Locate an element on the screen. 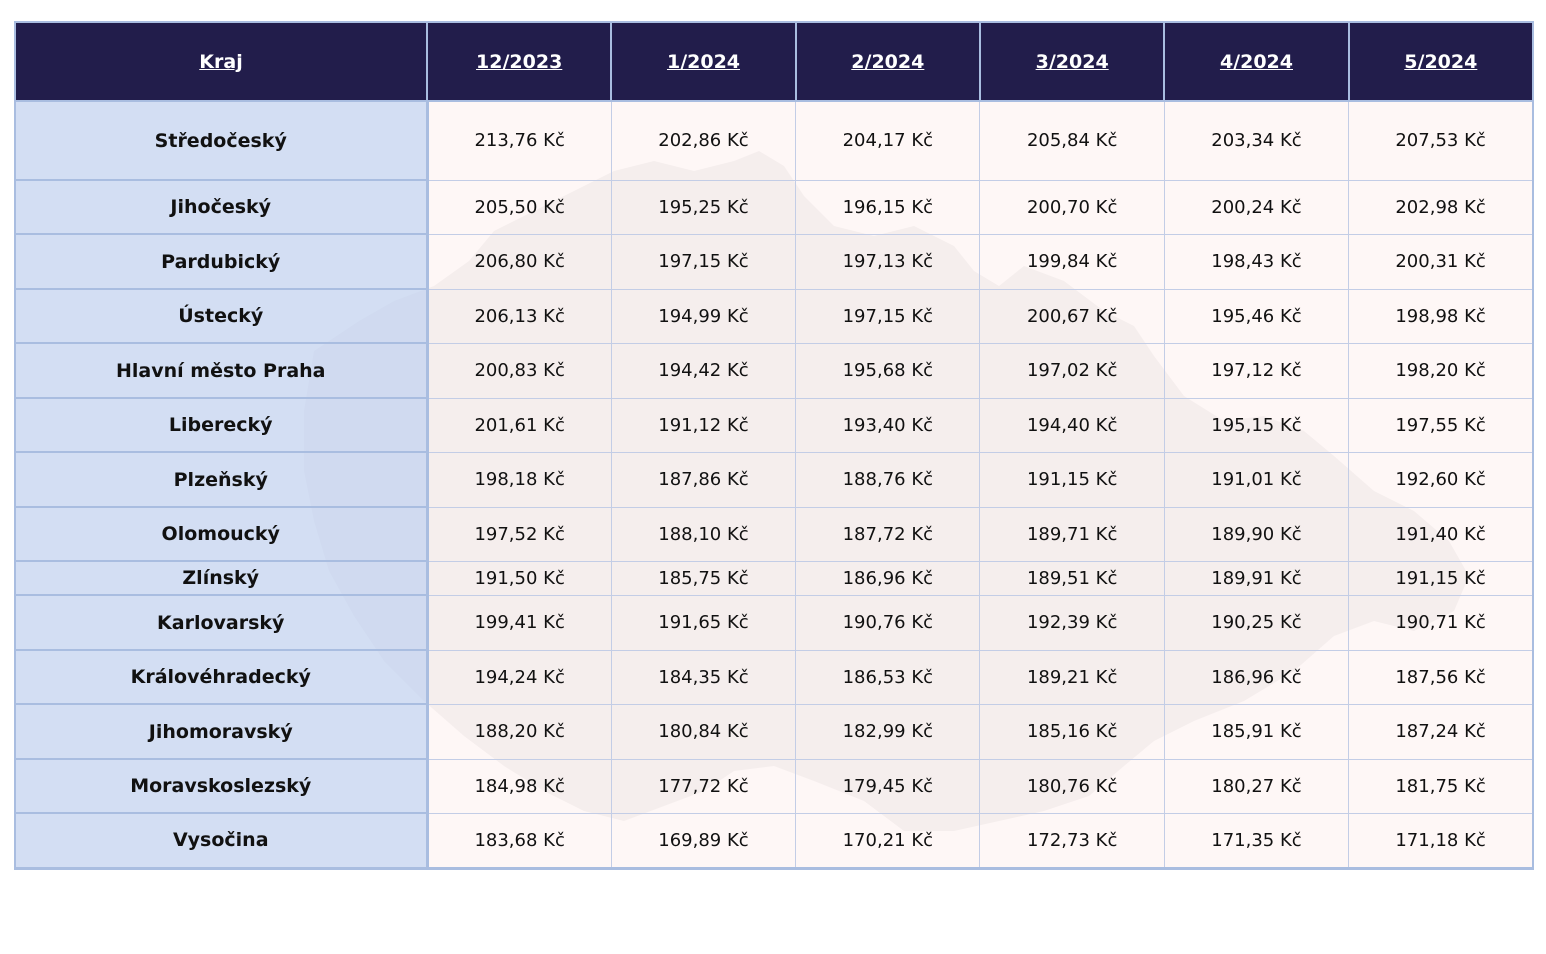  price-cell: 200,31 Kč is located at coordinates (1441, 261).